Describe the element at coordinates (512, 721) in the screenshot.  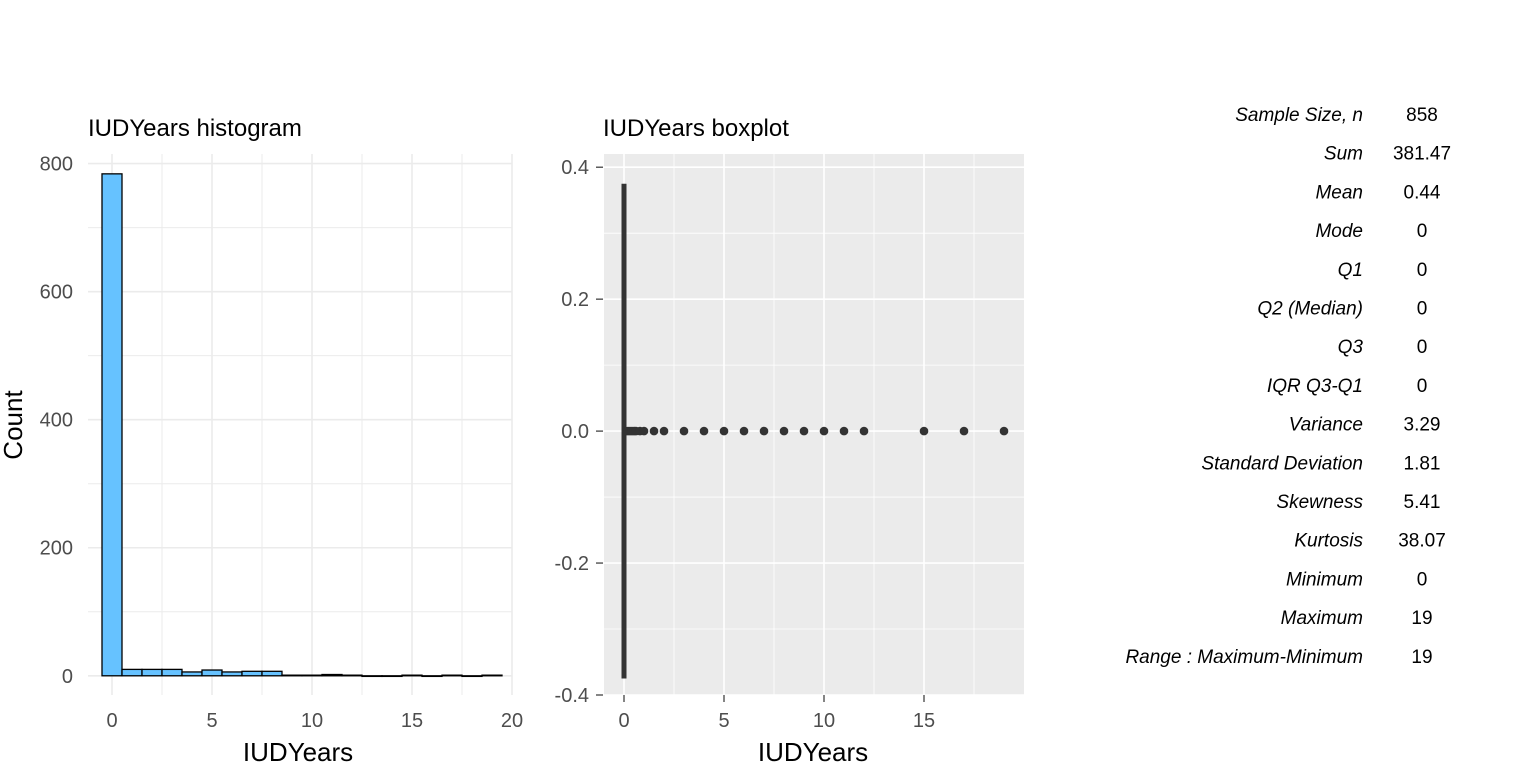
I see `histogram-x-tick-label: 20` at that location.